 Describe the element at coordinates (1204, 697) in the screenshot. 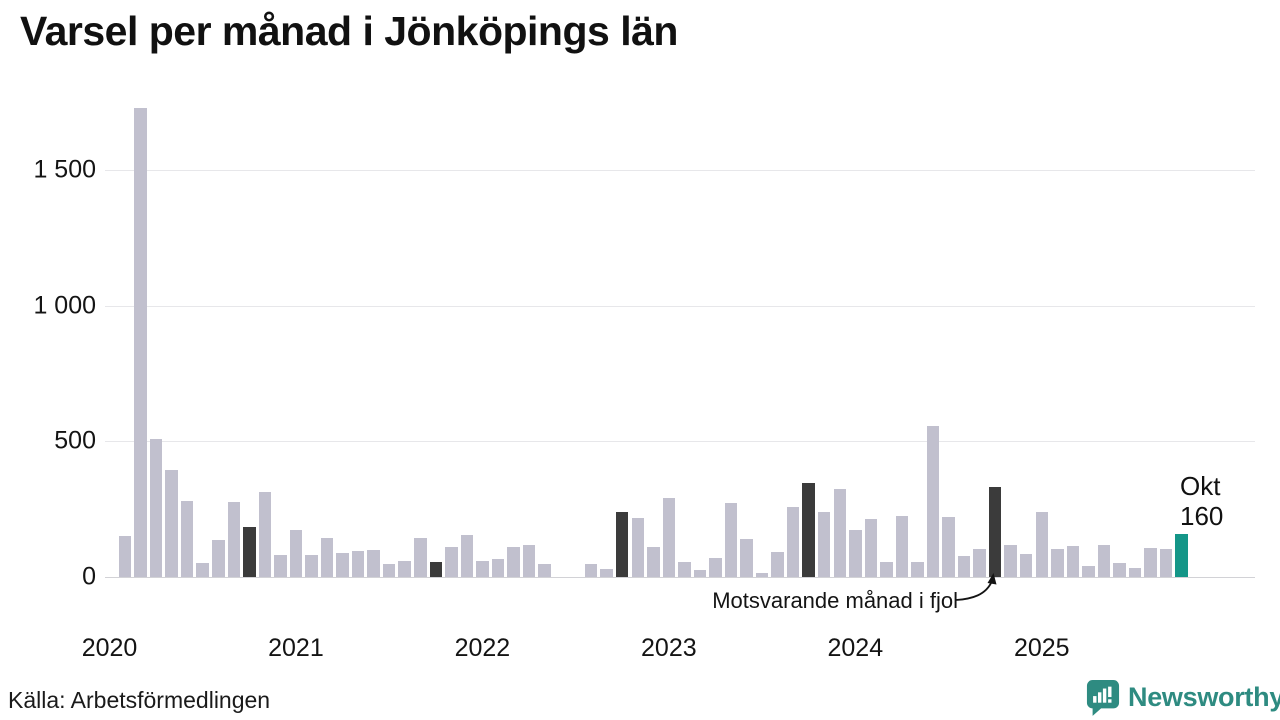

I see `brand-name: Newsworthy` at that location.